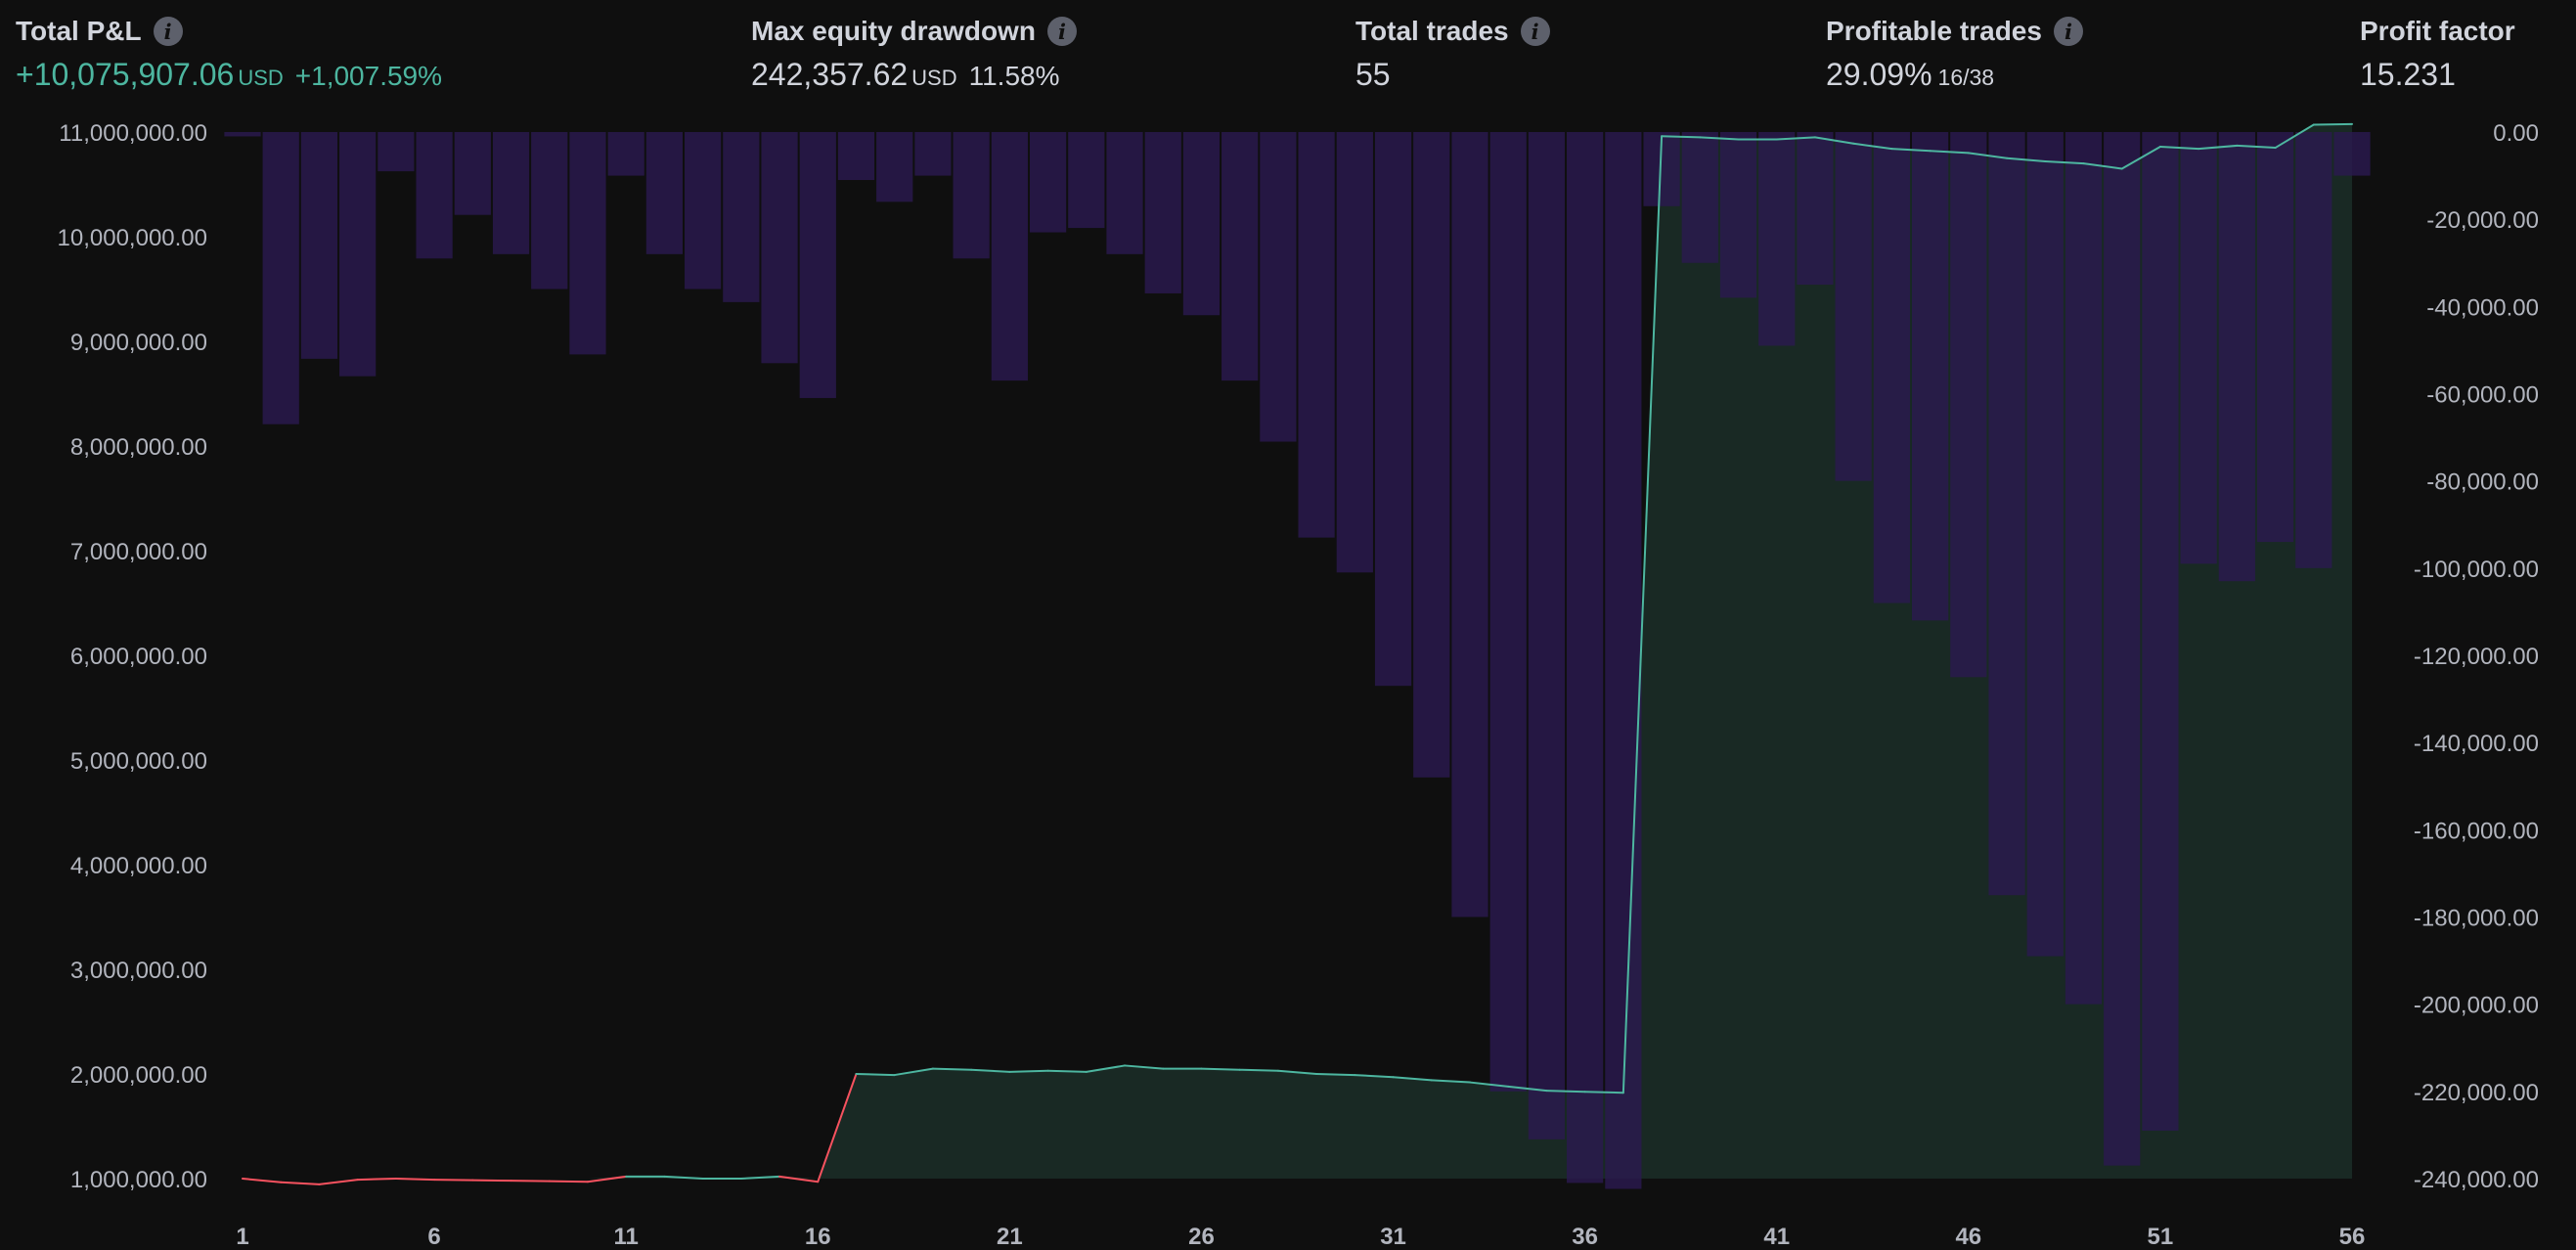 The height and width of the screenshot is (1250, 2576). I want to click on x-tick-label: 1, so click(242, 1237).